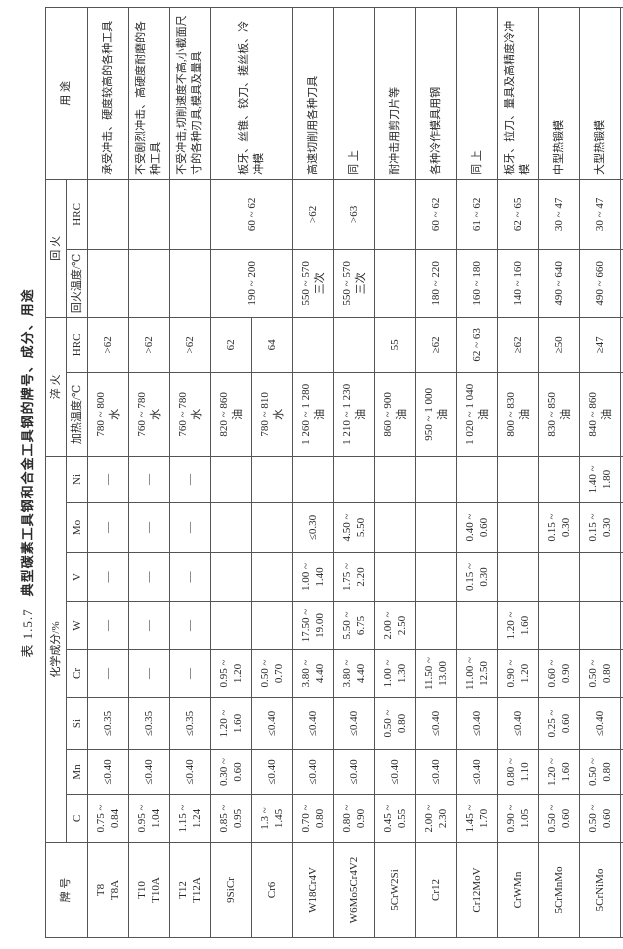 The height and width of the screenshot is (949, 623). I want to click on cell-cr: 0.60 ~ 0.90, so click(559, 673).